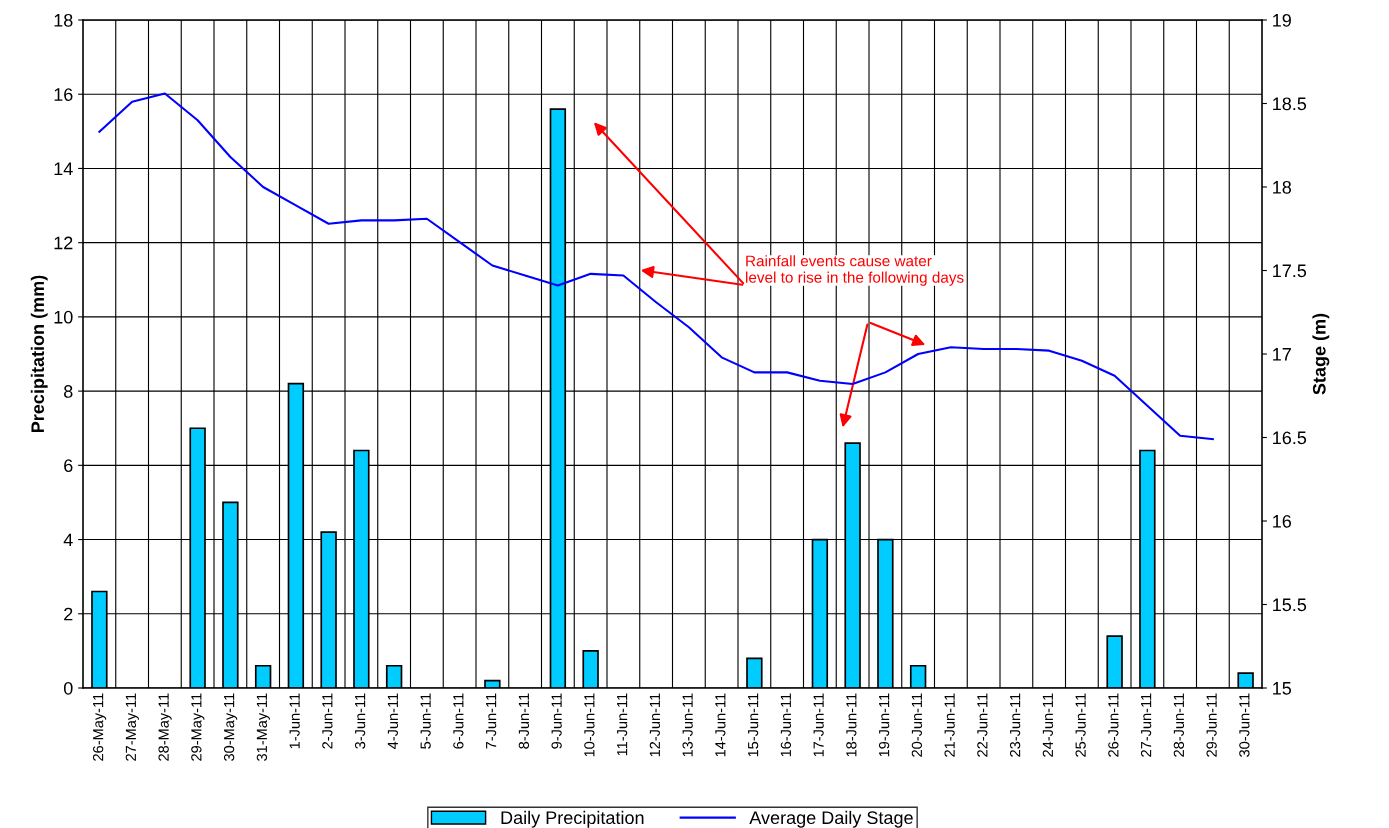  I want to click on x-tick-label: 21-Jun-11, so click(949, 725).